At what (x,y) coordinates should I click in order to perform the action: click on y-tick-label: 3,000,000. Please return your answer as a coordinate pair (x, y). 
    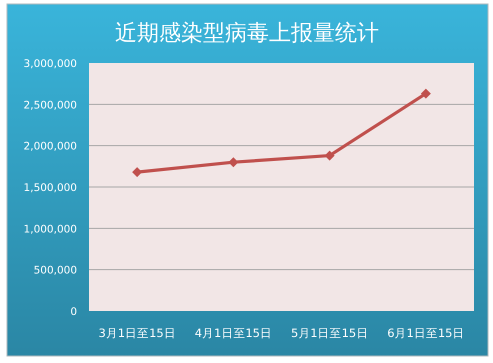
    Looking at the image, I should click on (50, 64).